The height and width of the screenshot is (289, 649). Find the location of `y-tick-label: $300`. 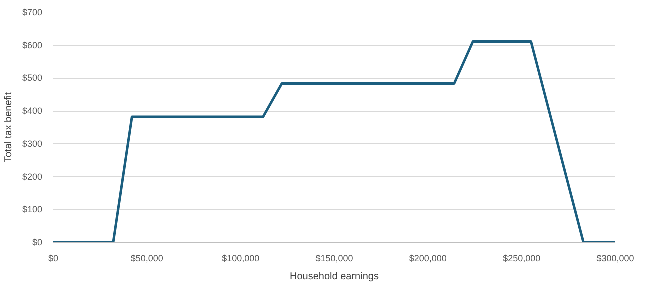

y-tick-label: $300 is located at coordinates (32, 143).